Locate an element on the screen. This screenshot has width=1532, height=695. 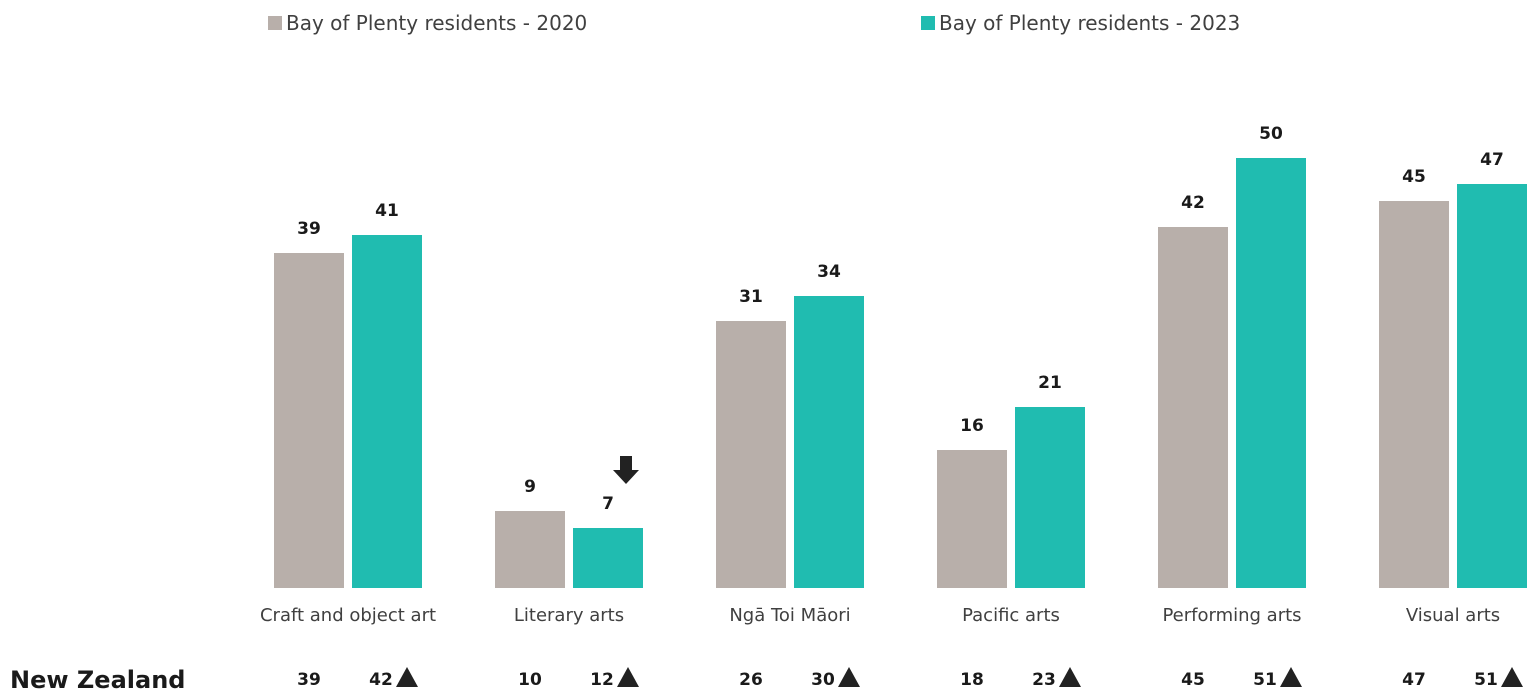
value-label: 42 is located at coordinates (1193, 202).